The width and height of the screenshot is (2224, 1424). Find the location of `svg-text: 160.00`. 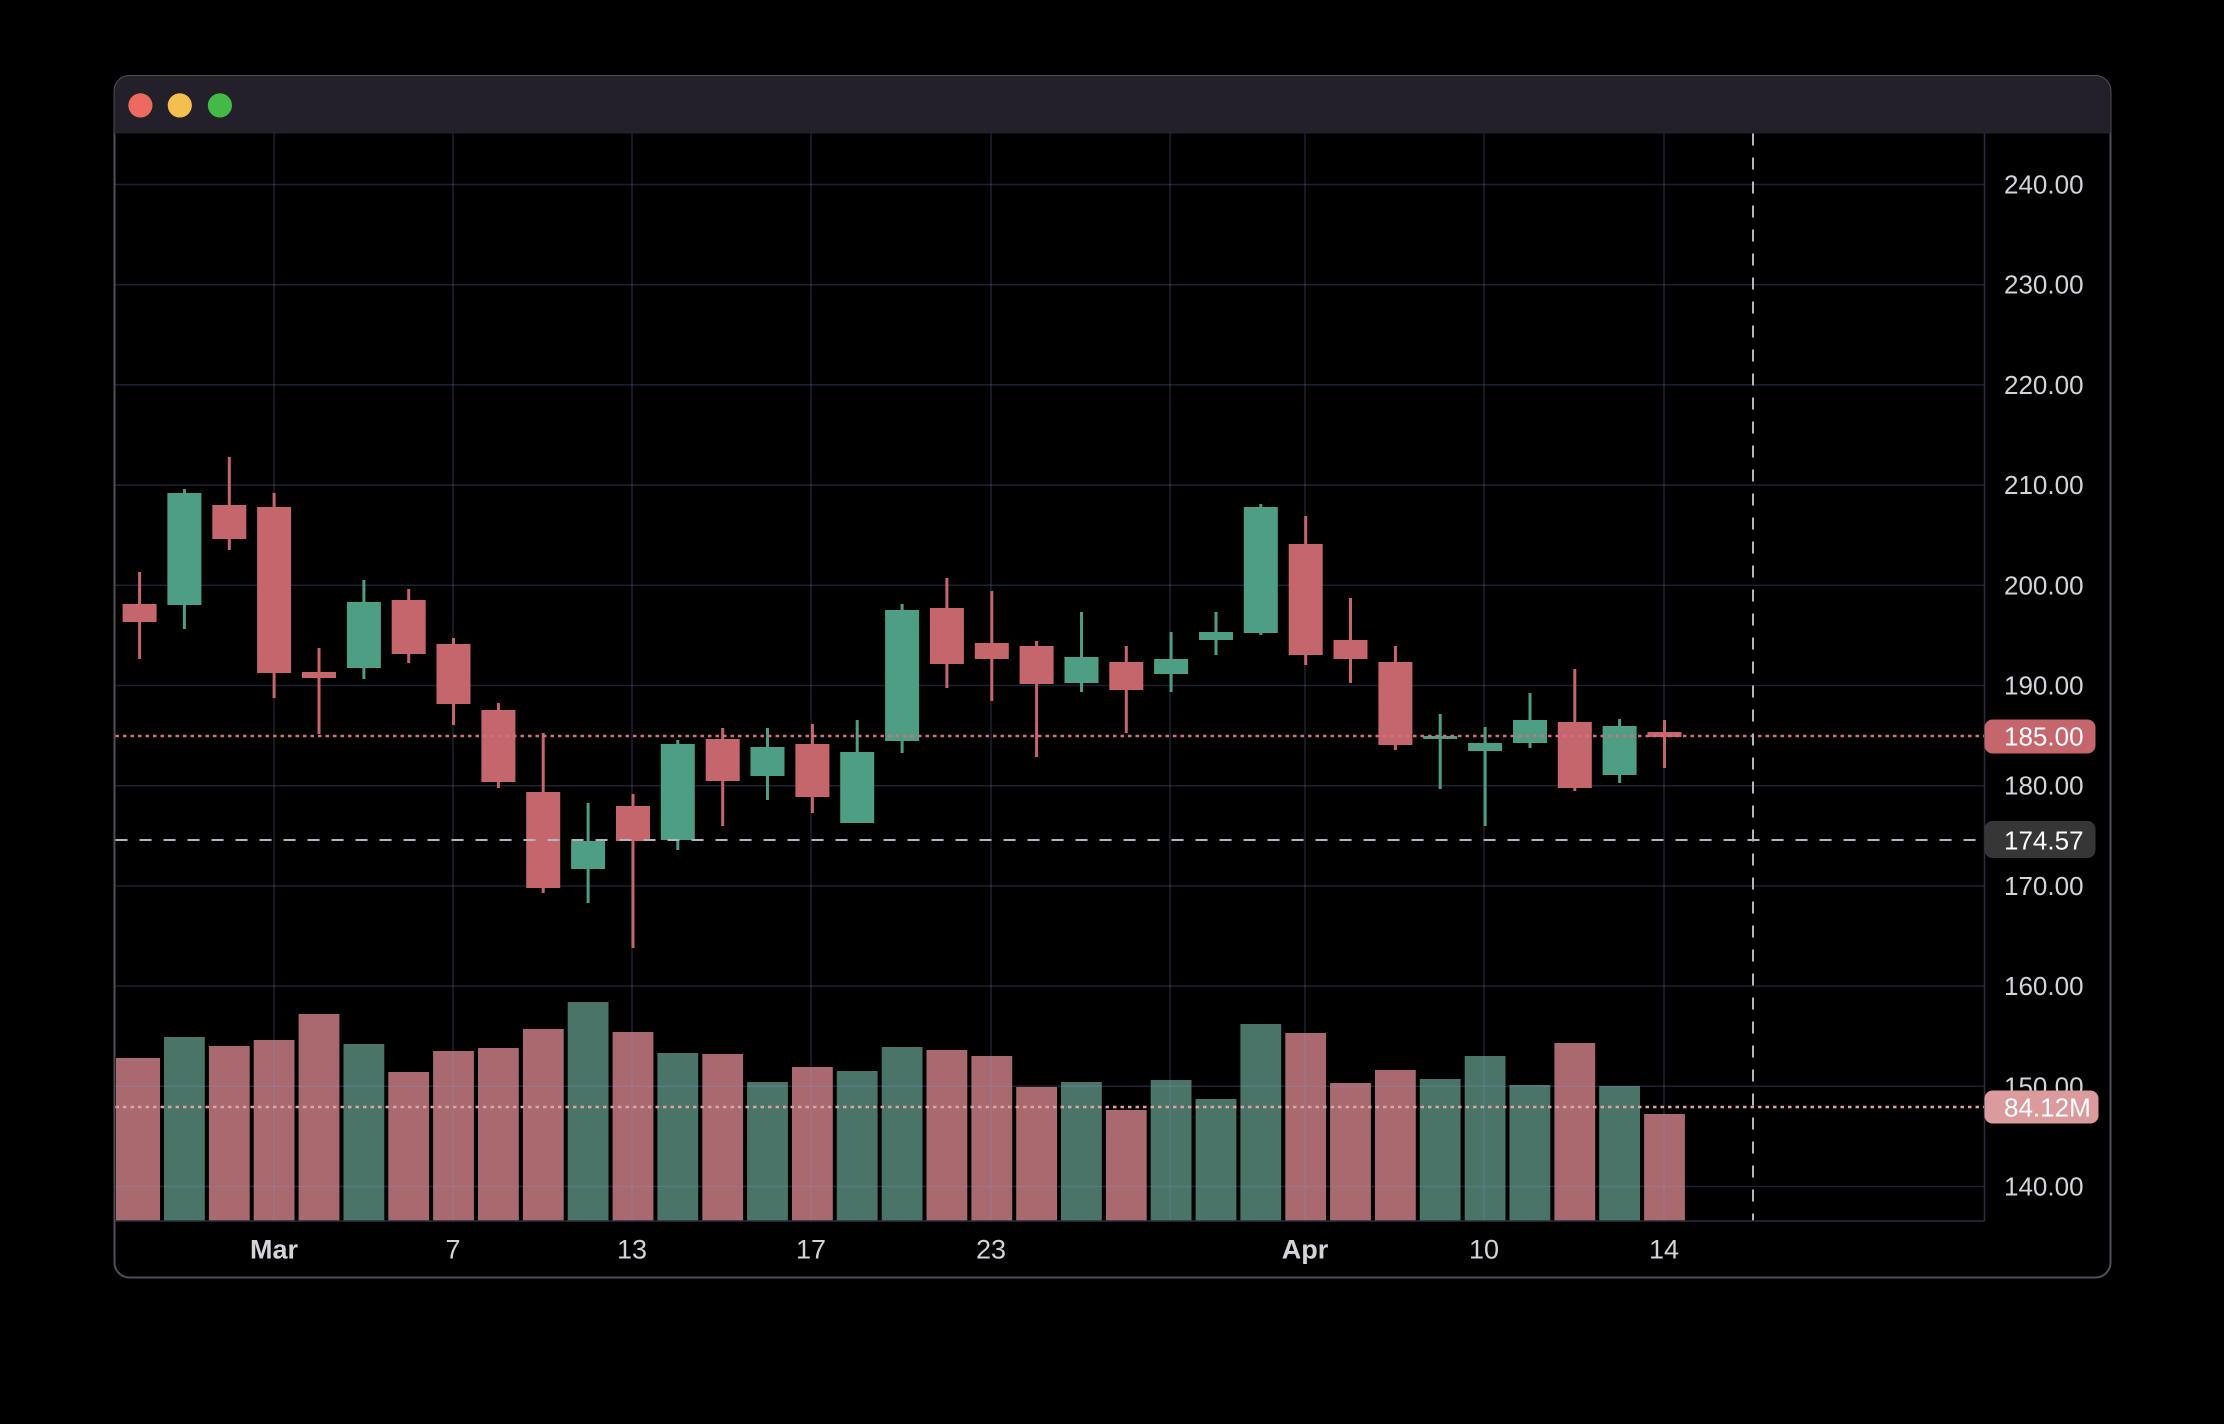

svg-text: 160.00 is located at coordinates (2044, 986).